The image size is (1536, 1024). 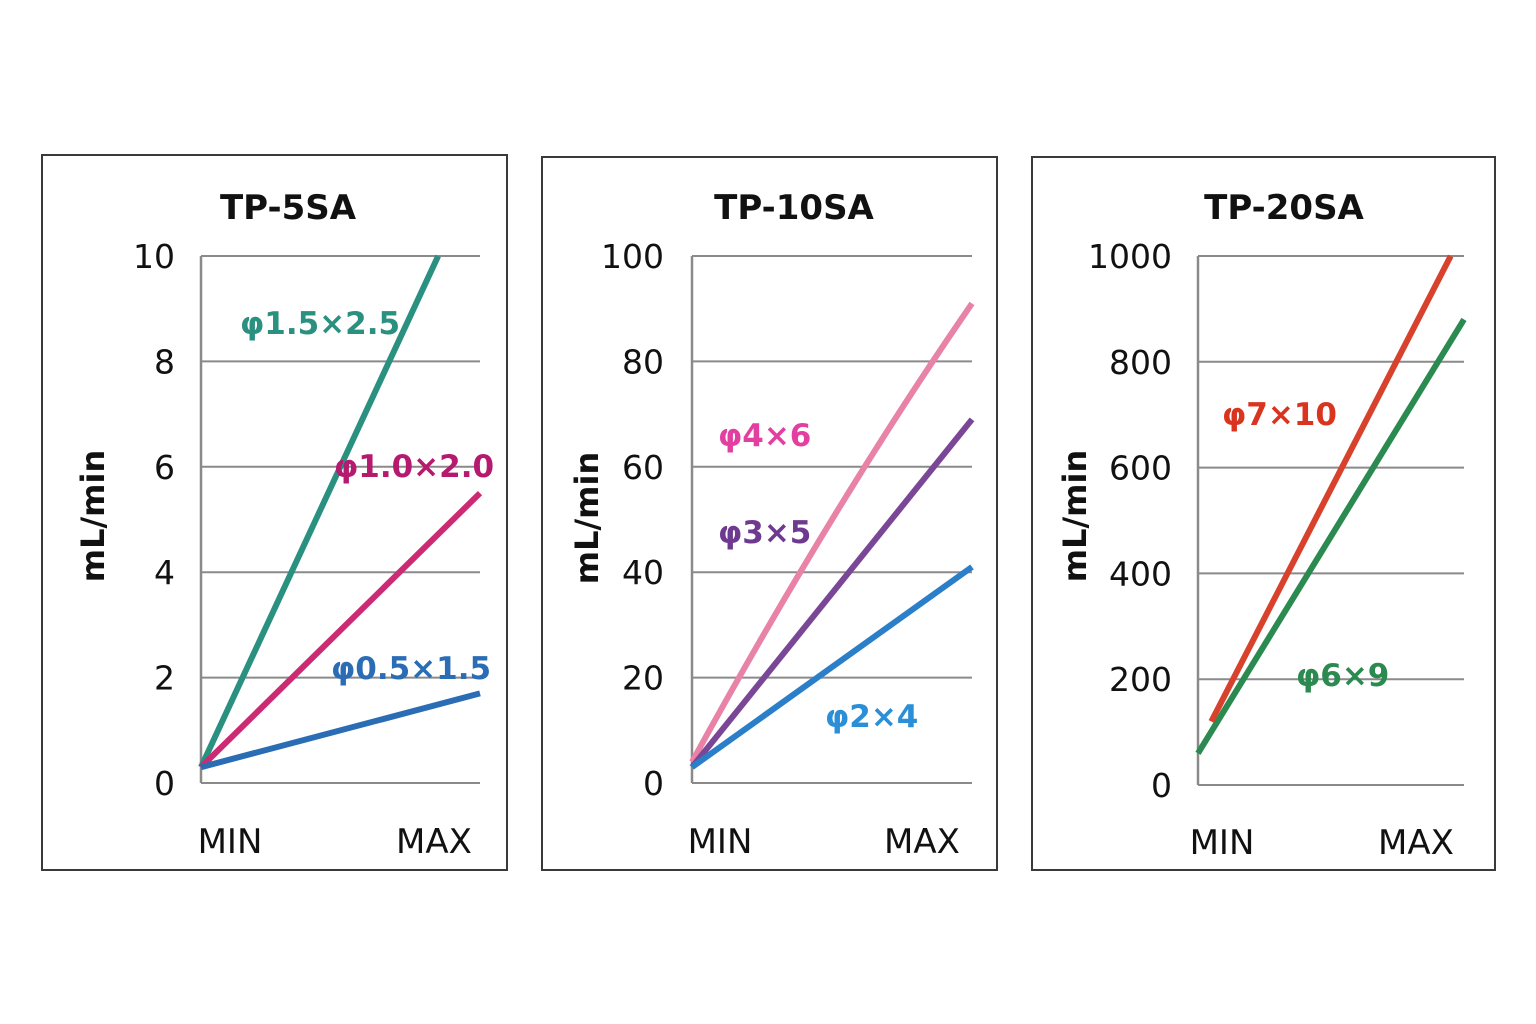 I want to click on y-tick-label: 6, so click(x=164, y=467).